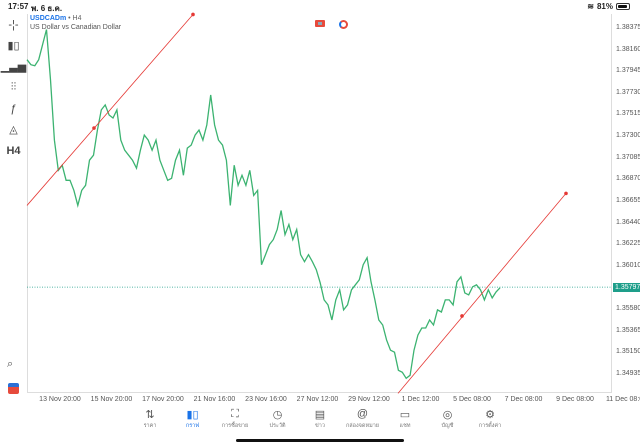 The width and height of the screenshot is (640, 447). I want to click on battery-percent: 81%, so click(604, 6).